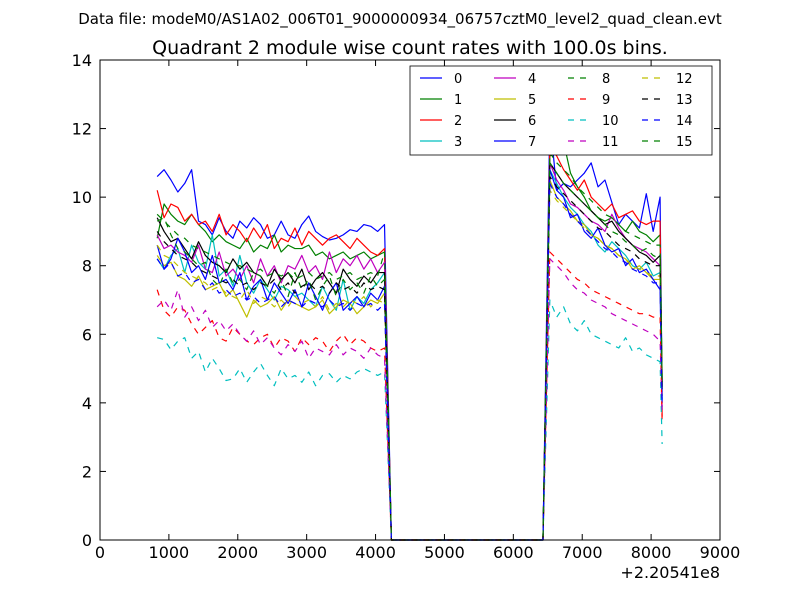 The width and height of the screenshot is (800, 600). Describe the element at coordinates (606, 100) in the screenshot. I see `legend-label-9: 9` at that location.